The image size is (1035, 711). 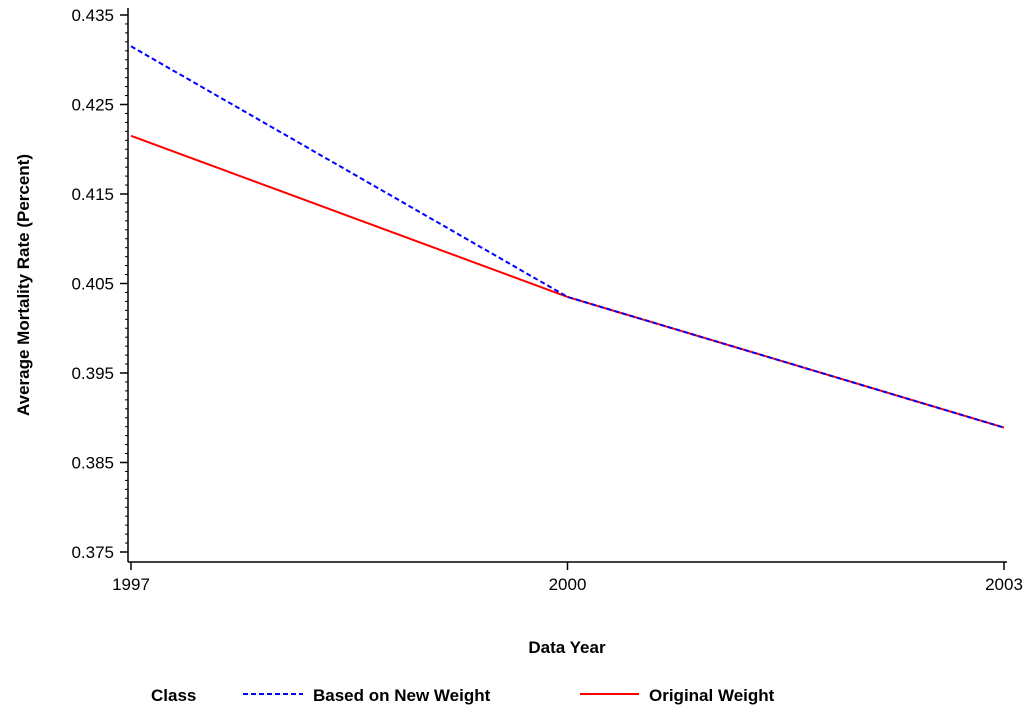 What do you see at coordinates (92, 194) in the screenshot?
I see `y-tick-label: 0.415` at bounding box center [92, 194].